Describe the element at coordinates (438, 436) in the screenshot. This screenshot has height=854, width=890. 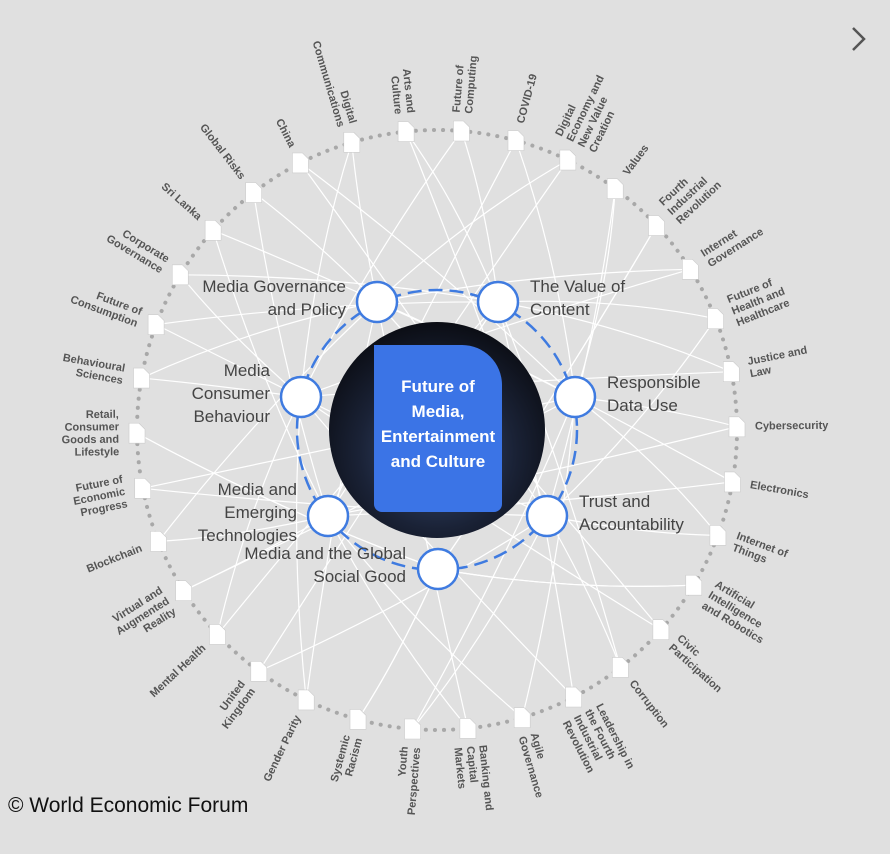
I see `text-line: Entertainment` at that location.